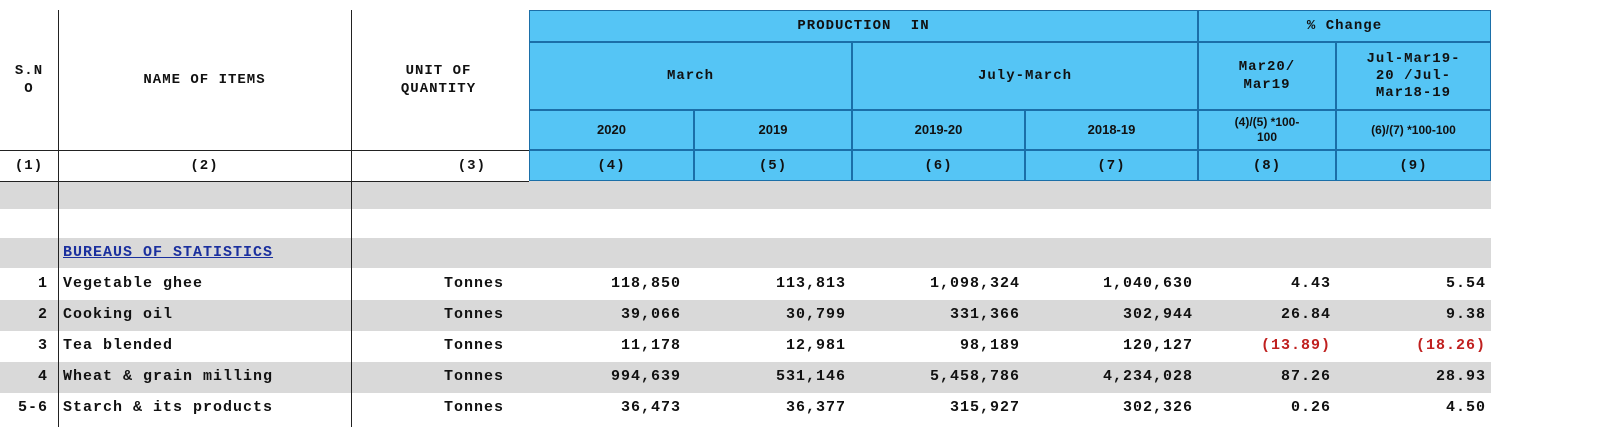 The height and width of the screenshot is (427, 1600). I want to click on cell-mar-2019: 531,146, so click(810, 376).